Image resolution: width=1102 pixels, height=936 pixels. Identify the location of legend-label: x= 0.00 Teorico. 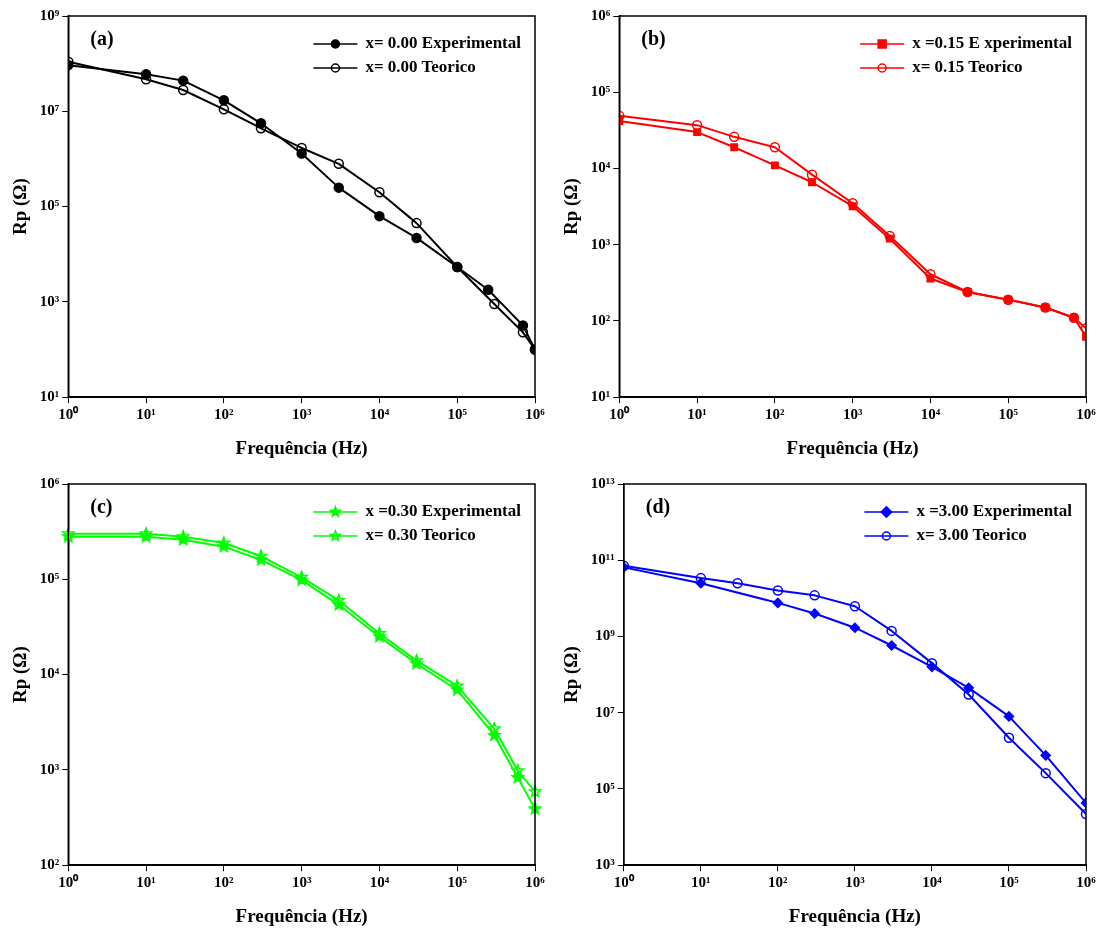
(420, 67).